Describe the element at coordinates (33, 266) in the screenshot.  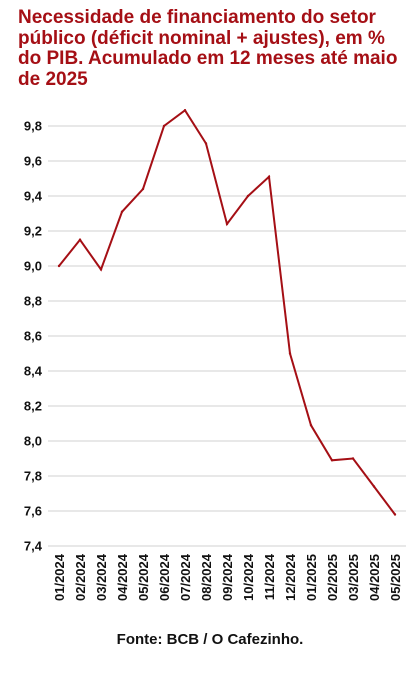
I see `y-tick-label: 9,0` at that location.